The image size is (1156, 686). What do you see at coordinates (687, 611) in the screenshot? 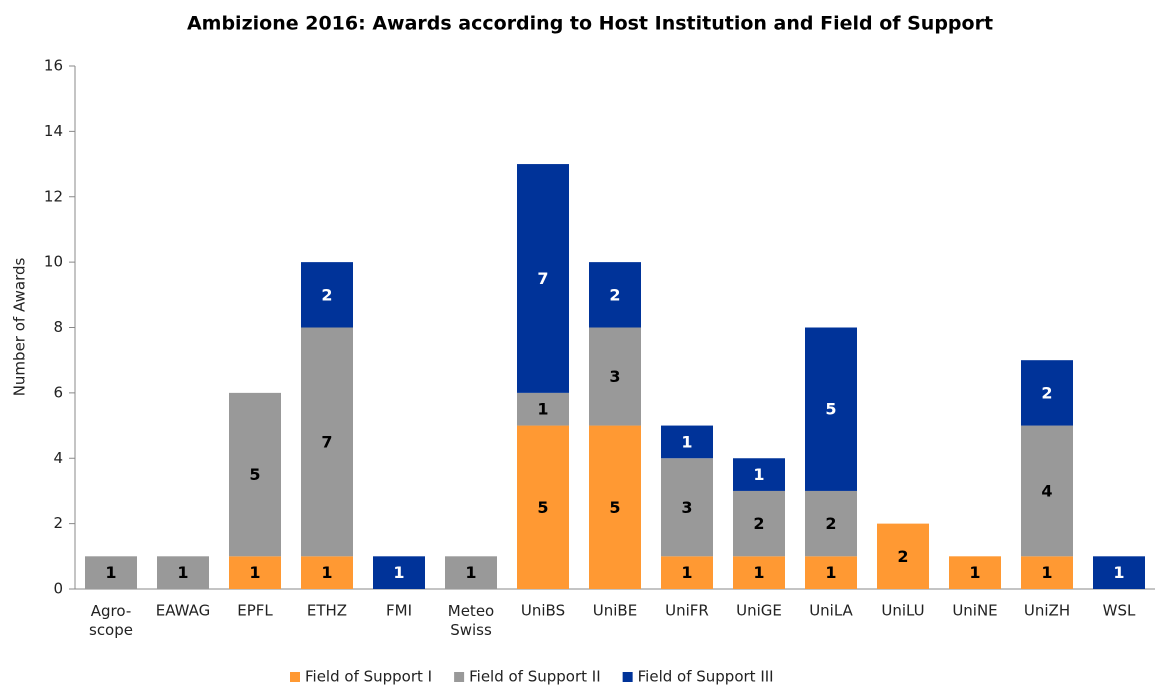
I see `x-tick-label: UniFR` at bounding box center [687, 611].